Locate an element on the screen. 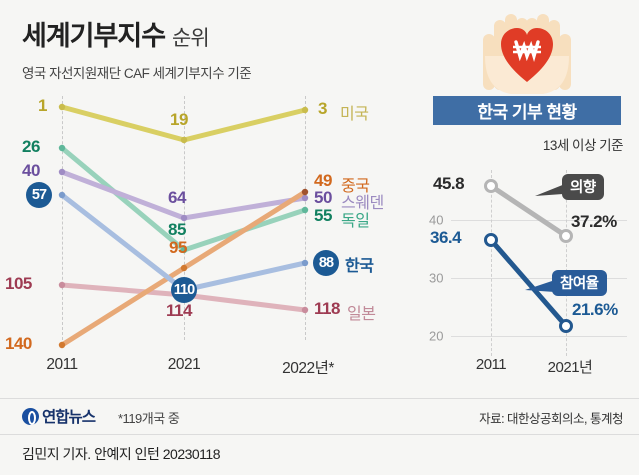 The image size is (639, 475). value-badge-korea-2011: 57 is located at coordinates (39, 195).